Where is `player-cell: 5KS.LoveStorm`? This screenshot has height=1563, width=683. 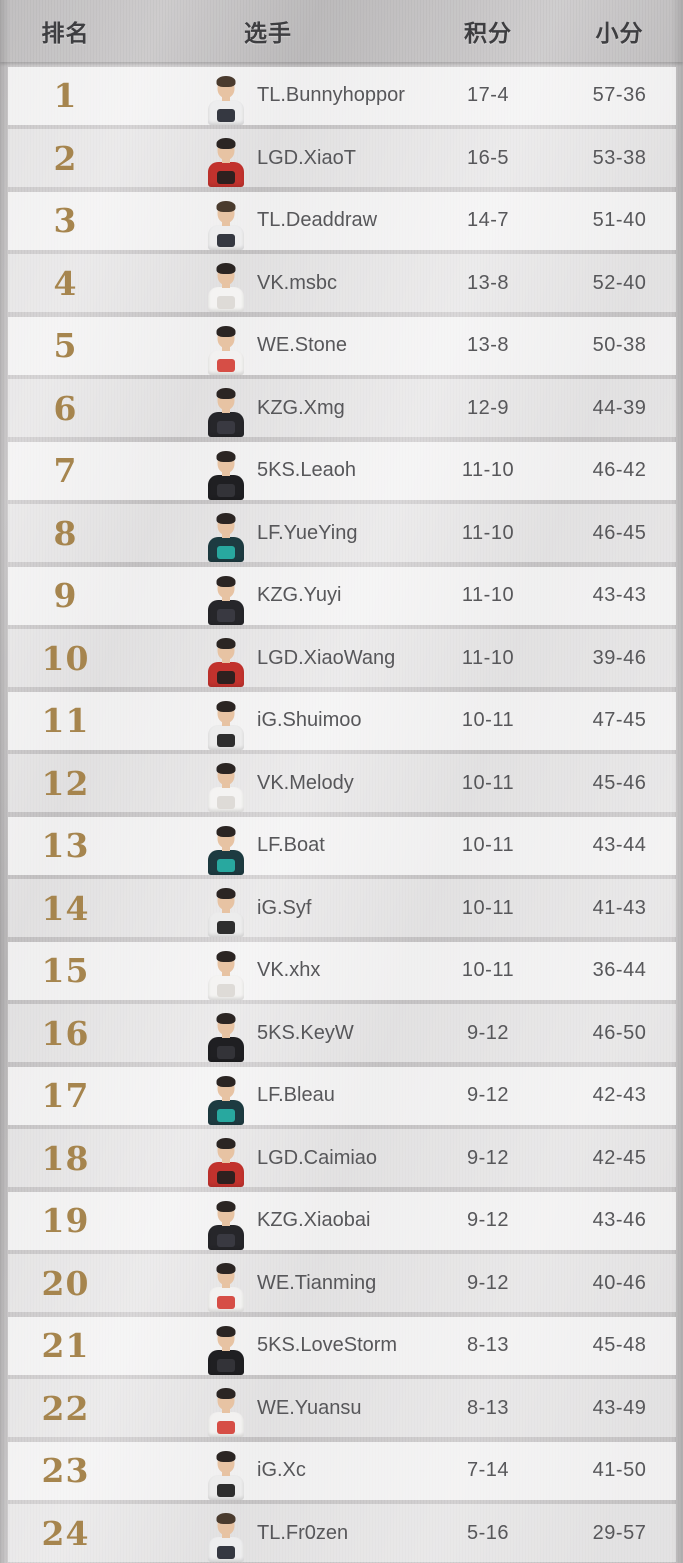 player-cell: 5KS.LoveStorm is located at coordinates (268, 1346).